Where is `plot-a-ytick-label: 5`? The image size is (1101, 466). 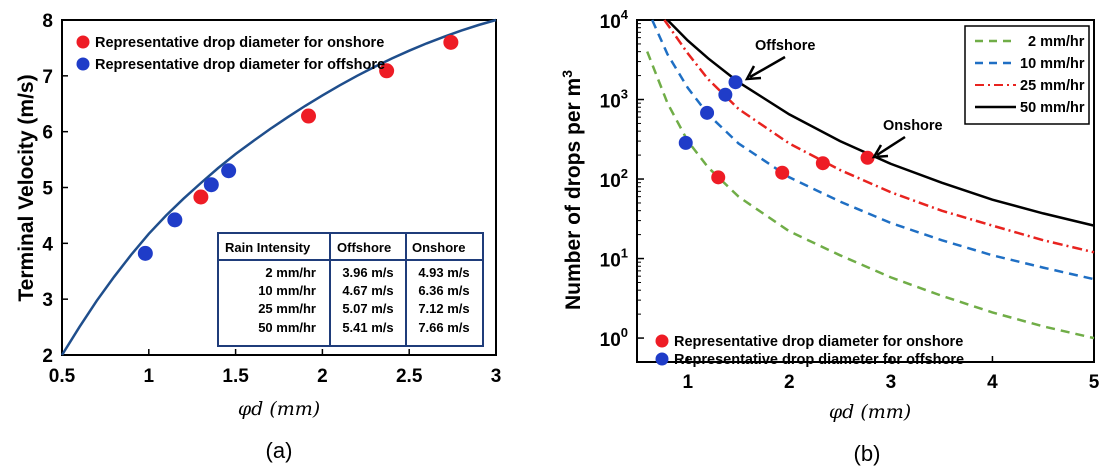 plot-a-ytick-label: 5 is located at coordinates (47, 189).